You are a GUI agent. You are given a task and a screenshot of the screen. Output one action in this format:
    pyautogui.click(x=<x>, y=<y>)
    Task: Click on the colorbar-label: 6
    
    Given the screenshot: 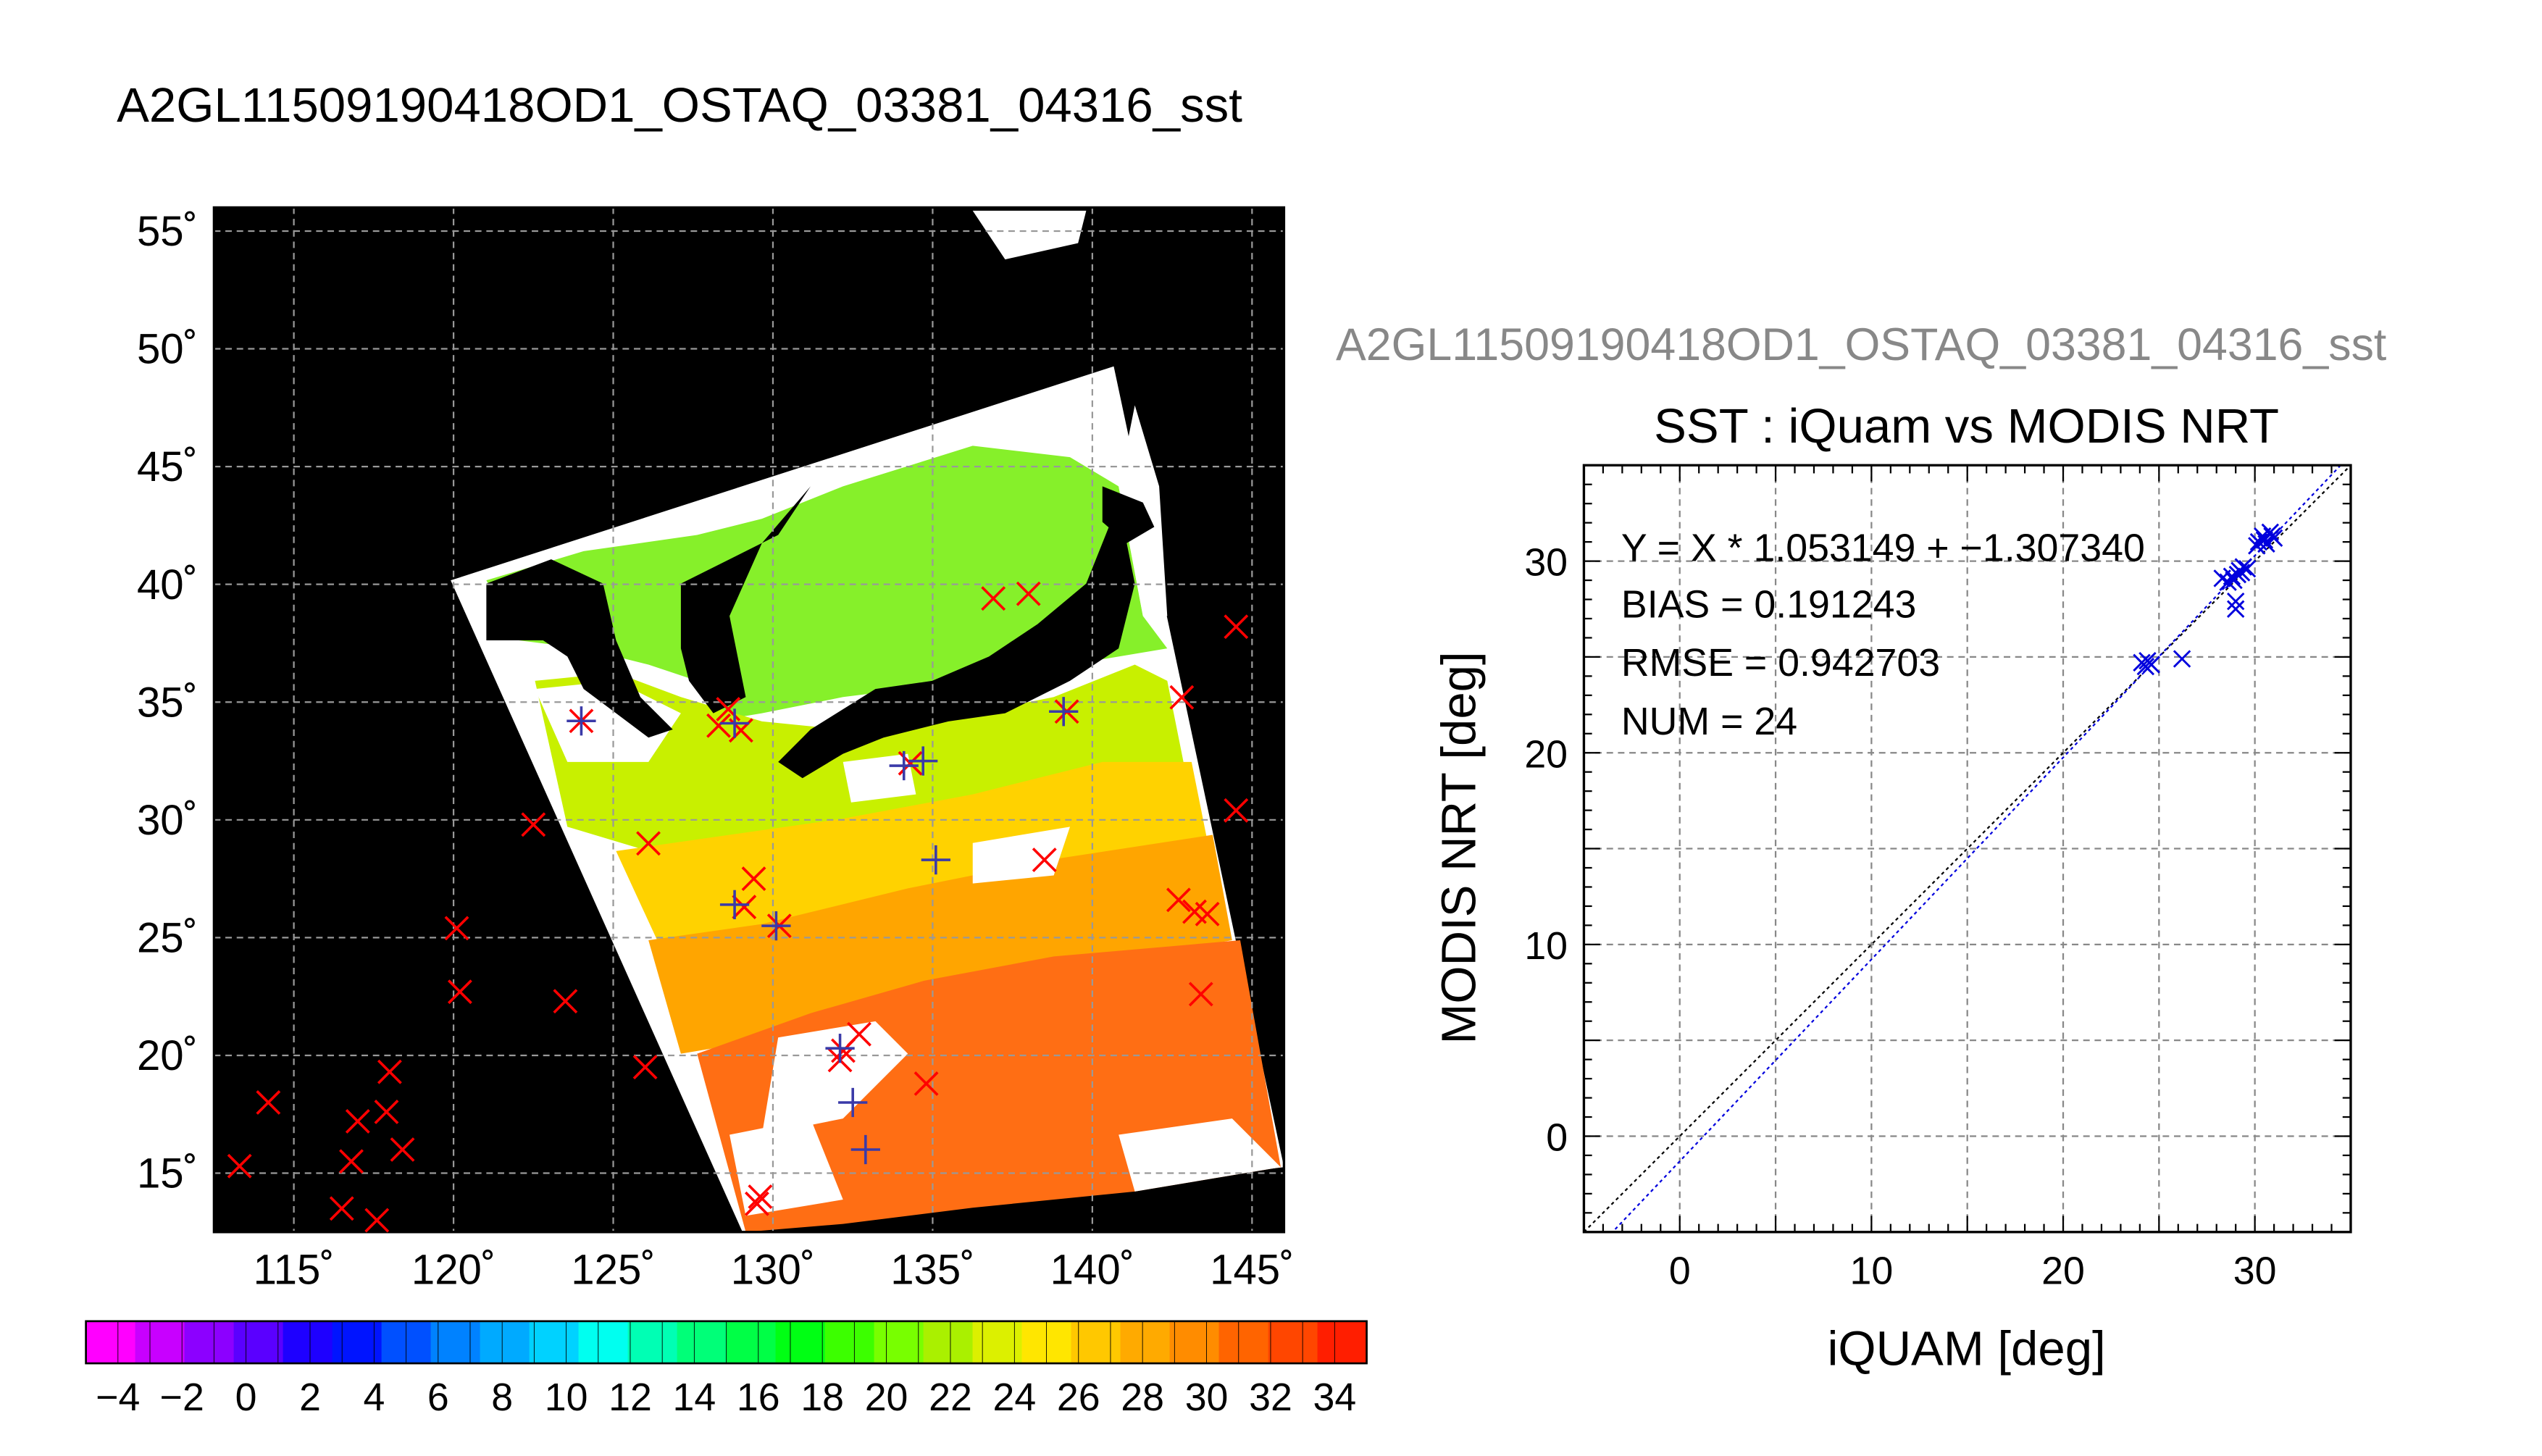 What is the action you would take?
    pyautogui.click(x=438, y=1397)
    